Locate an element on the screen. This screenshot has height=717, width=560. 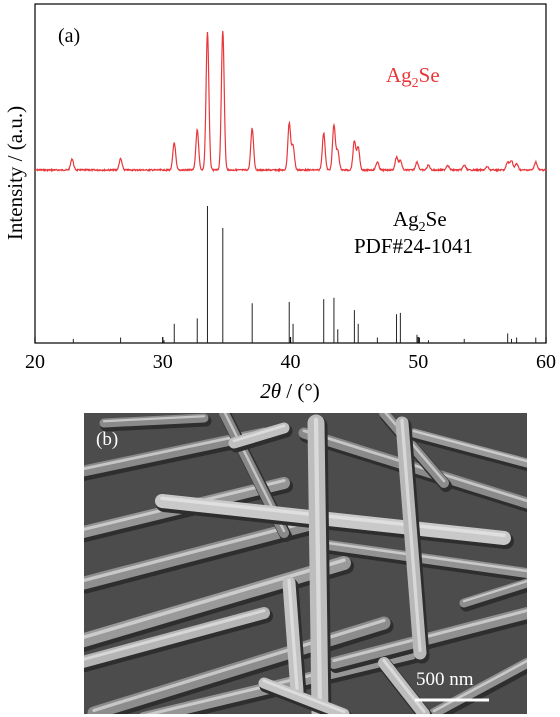
scale-bar-label: 500 nm is located at coordinates (445, 679).